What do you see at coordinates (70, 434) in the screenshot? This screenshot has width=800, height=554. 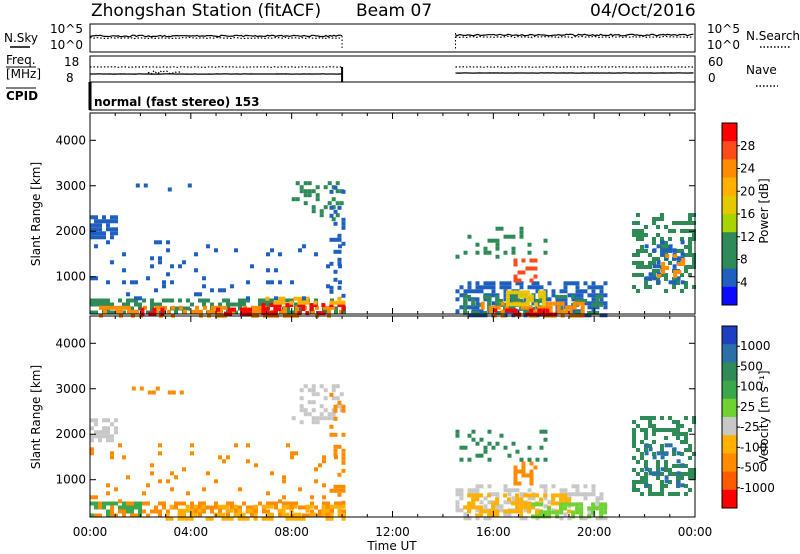 I see `velocity-ytick-label: 2000` at bounding box center [70, 434].